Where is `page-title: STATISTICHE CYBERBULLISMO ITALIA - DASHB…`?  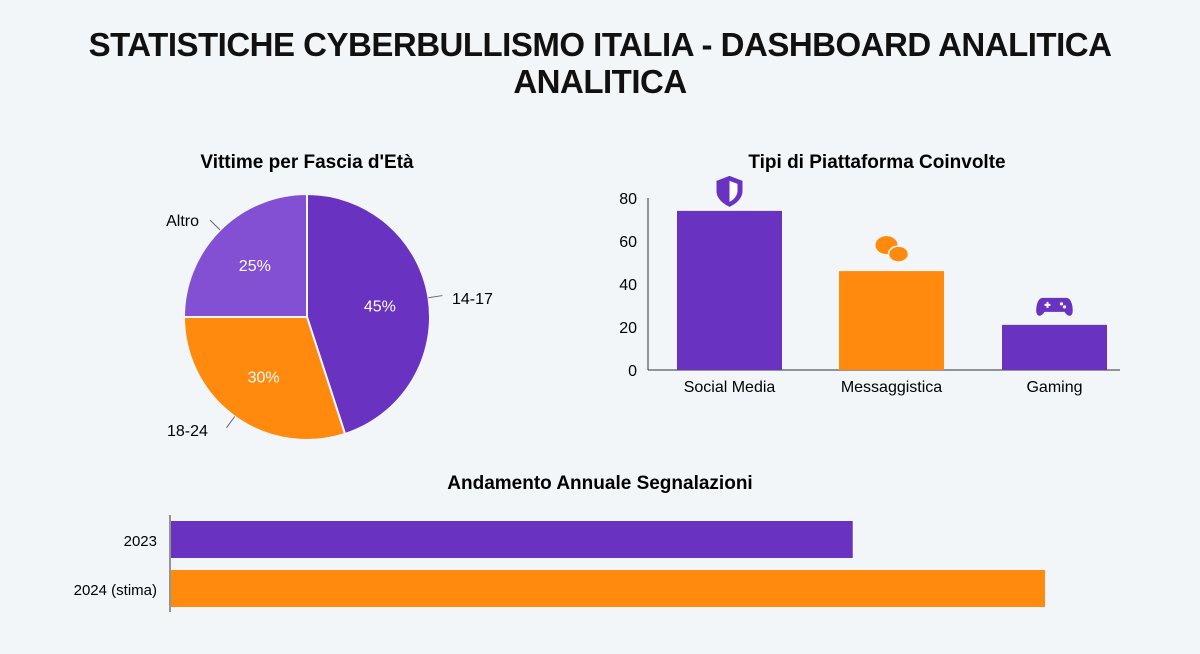
page-title: STATISTICHE CYBERBULLISMO ITALIA - DASHB… is located at coordinates (600, 63).